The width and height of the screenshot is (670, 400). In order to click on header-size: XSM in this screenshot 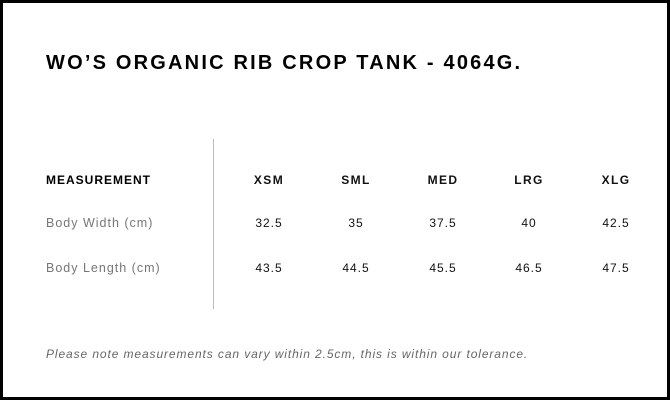, I will do `click(269, 180)`.